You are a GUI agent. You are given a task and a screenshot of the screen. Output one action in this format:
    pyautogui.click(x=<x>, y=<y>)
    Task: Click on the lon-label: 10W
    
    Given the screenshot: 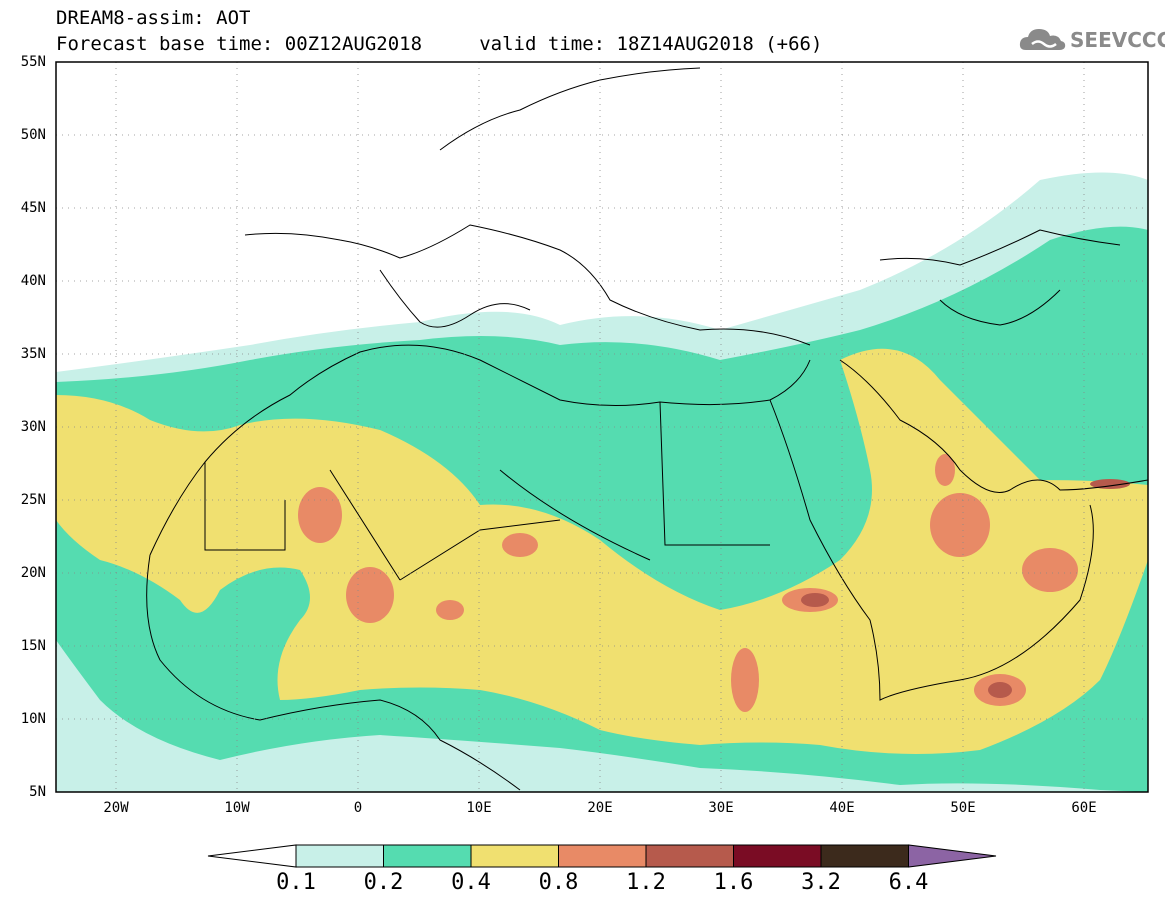 What is the action you would take?
    pyautogui.click(x=237, y=808)
    